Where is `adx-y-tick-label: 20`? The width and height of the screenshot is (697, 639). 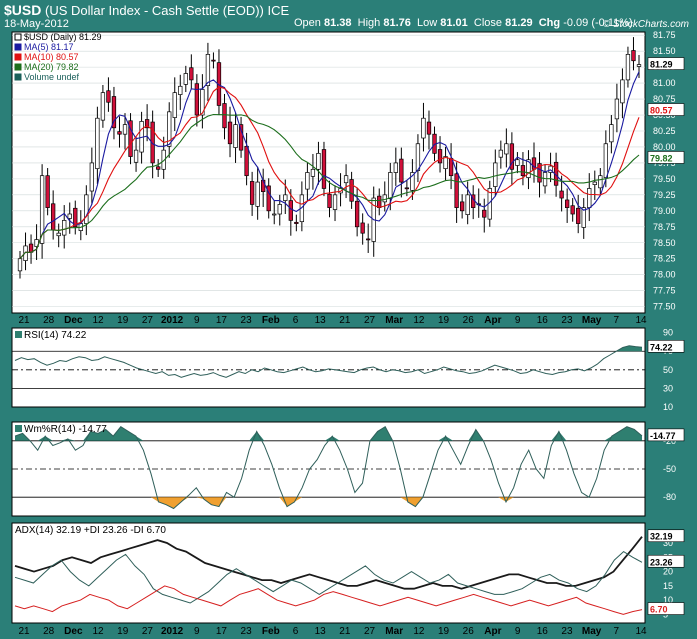 adx-y-tick-label: 20 is located at coordinates (668, 572).